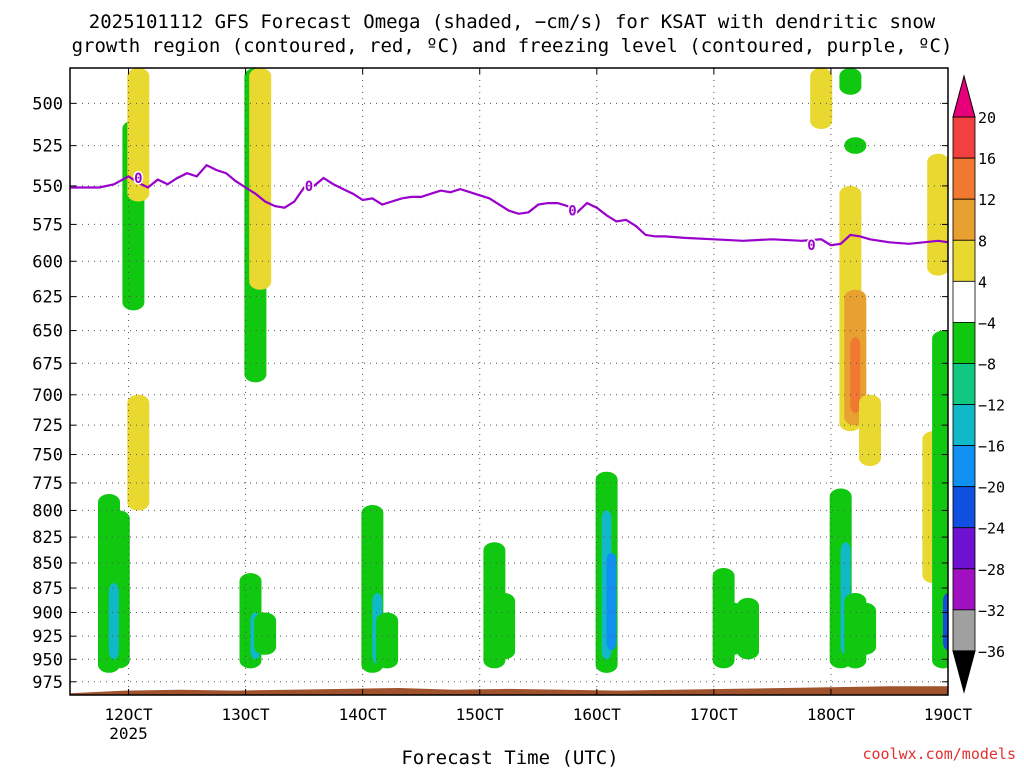 This screenshot has width=1024, height=772. Describe the element at coordinates (47, 426) in the screenshot. I see `y-tick-label: 725` at that location.